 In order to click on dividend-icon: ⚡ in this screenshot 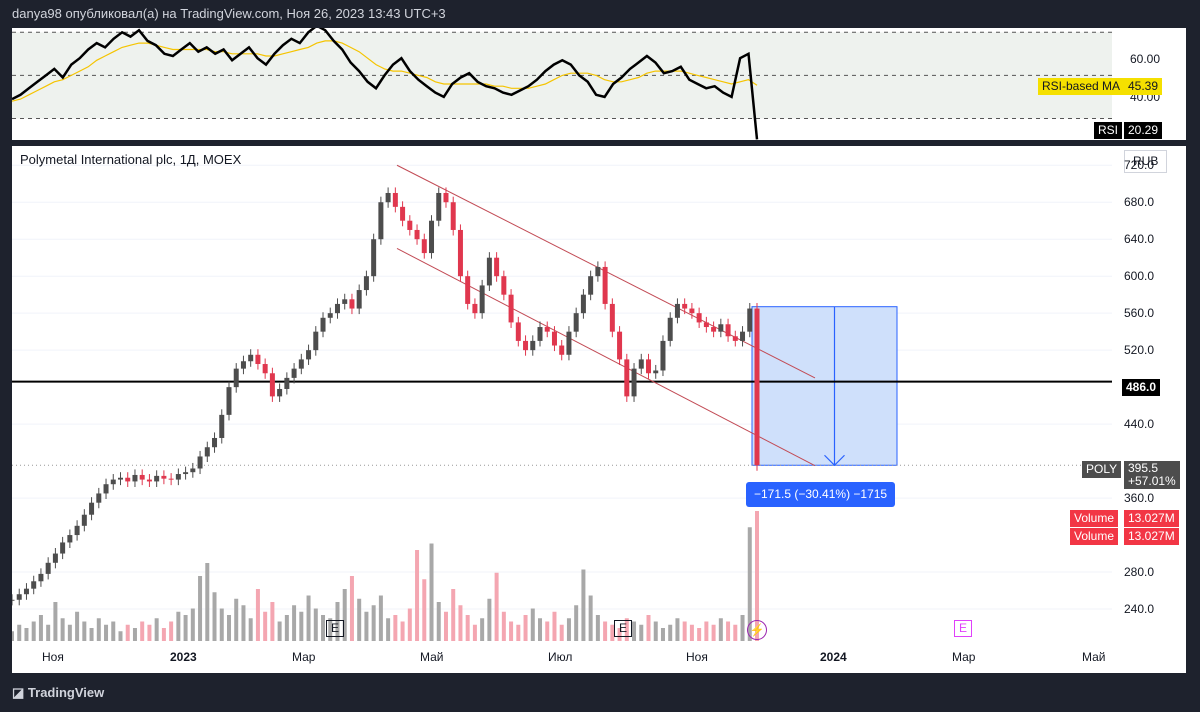, I will do `click(757, 630)`.